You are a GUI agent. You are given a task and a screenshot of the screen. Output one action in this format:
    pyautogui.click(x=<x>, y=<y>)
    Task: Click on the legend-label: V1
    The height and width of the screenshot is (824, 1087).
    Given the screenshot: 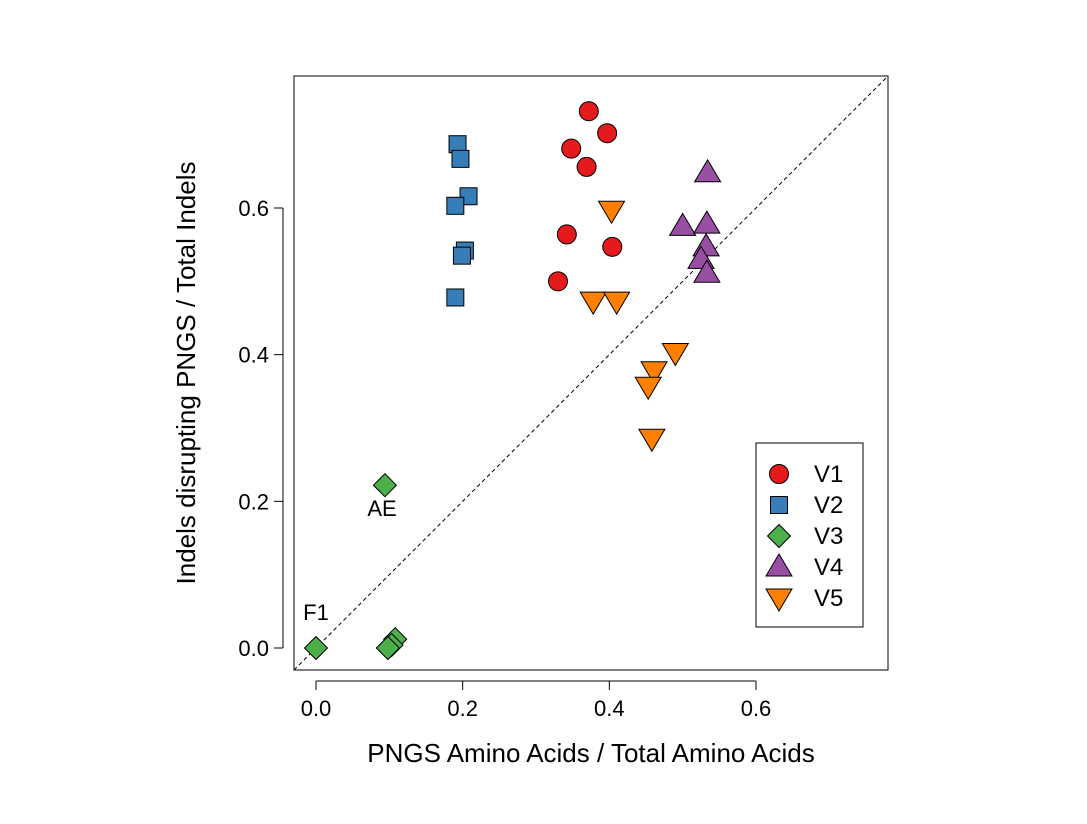 What is the action you would take?
    pyautogui.click(x=828, y=474)
    